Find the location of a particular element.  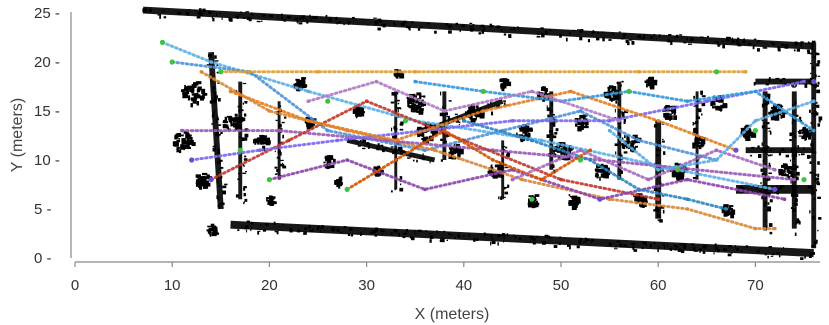

y-axis-ticks: 0 - 5 - 10 - 15 - 20 - 25 - is located at coordinates (47, 136).